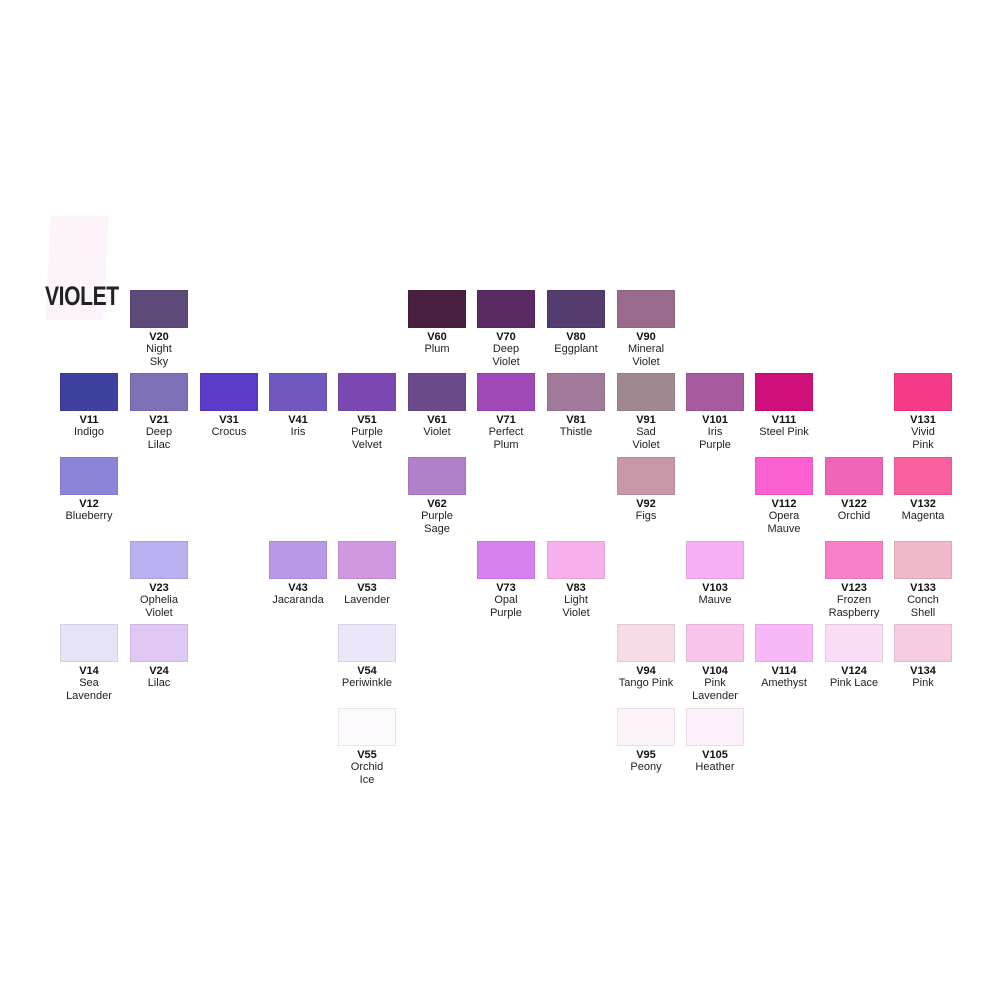 The width and height of the screenshot is (1000, 1000). What do you see at coordinates (298, 432) in the screenshot?
I see `swatch-name: Iris` at bounding box center [298, 432].